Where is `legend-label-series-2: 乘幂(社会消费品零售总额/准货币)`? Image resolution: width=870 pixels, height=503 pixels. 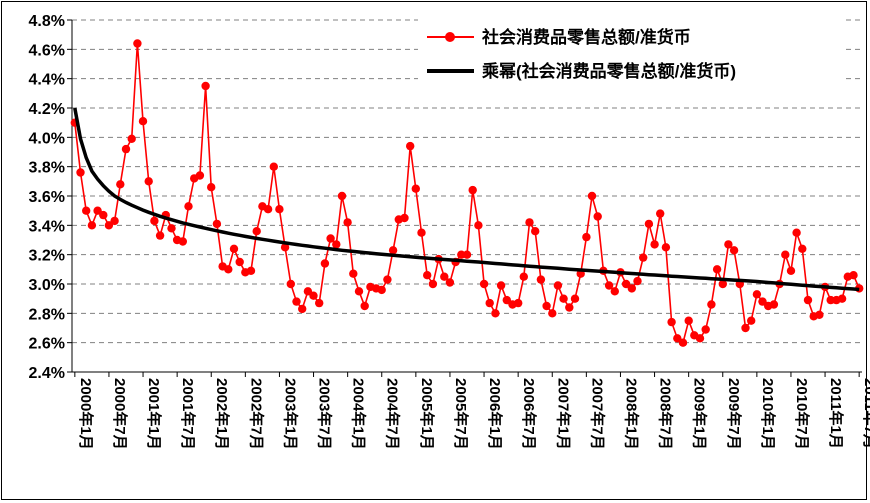 legend-label-series-2: 乘幂(社会消费品零售总额/准货币) is located at coordinates (608, 71).